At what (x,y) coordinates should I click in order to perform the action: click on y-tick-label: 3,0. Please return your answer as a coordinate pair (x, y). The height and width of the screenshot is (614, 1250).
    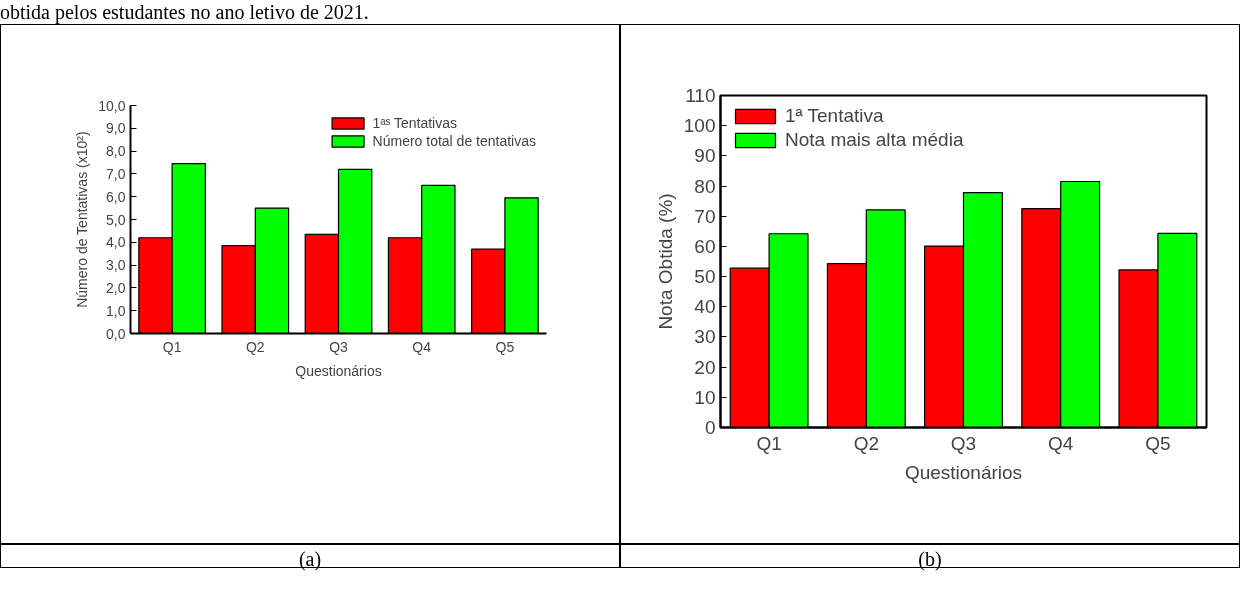
    Looking at the image, I should click on (116, 265).